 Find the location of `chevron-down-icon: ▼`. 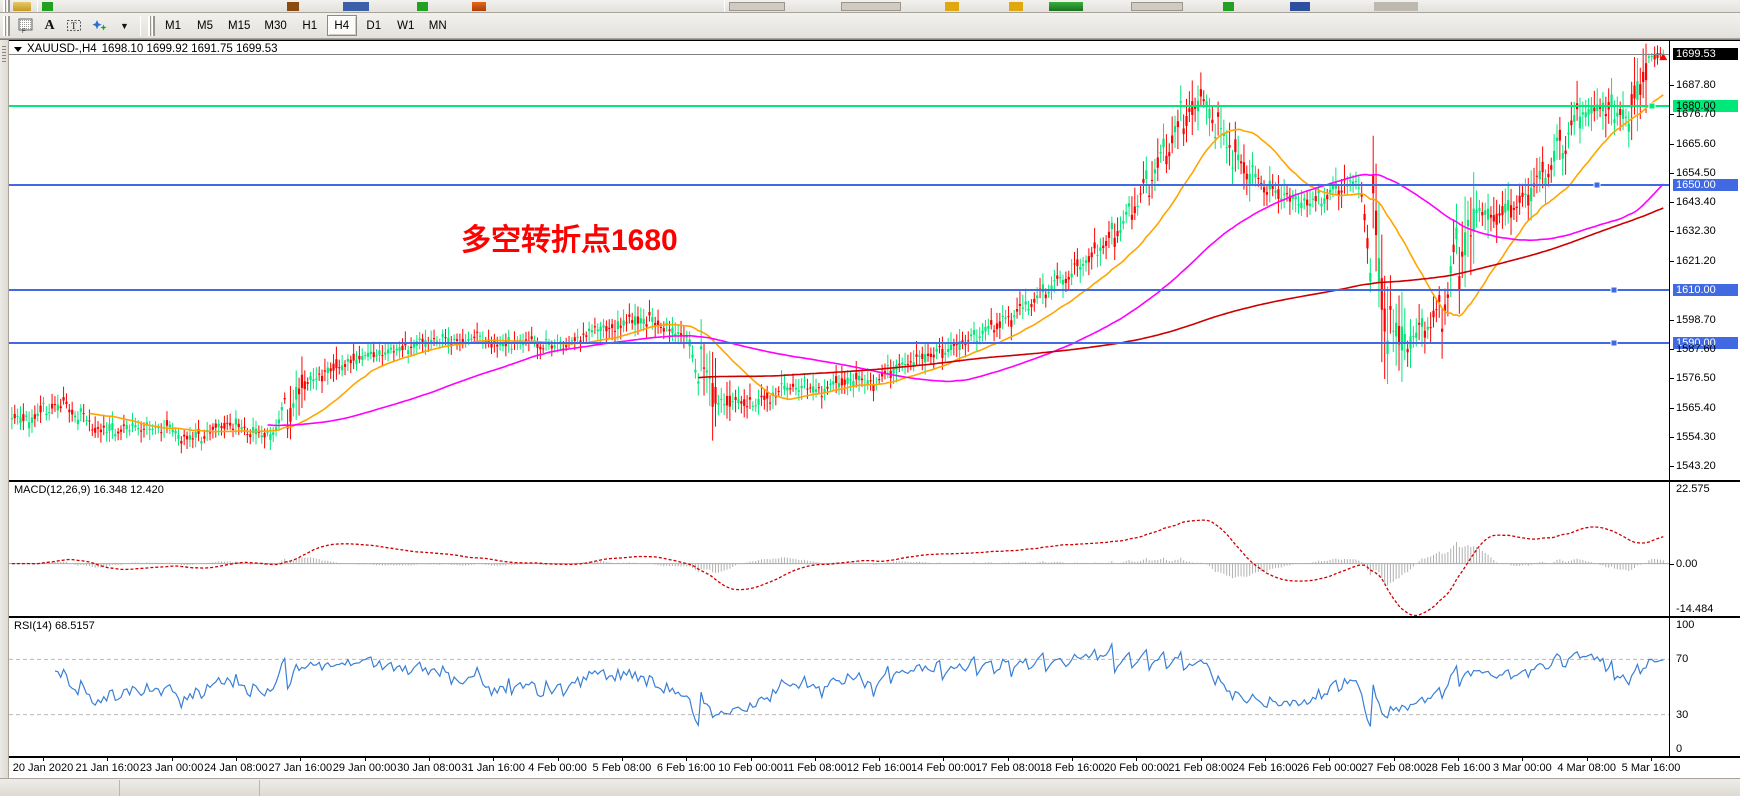

chevron-down-icon: ▼ is located at coordinates (124, 25).